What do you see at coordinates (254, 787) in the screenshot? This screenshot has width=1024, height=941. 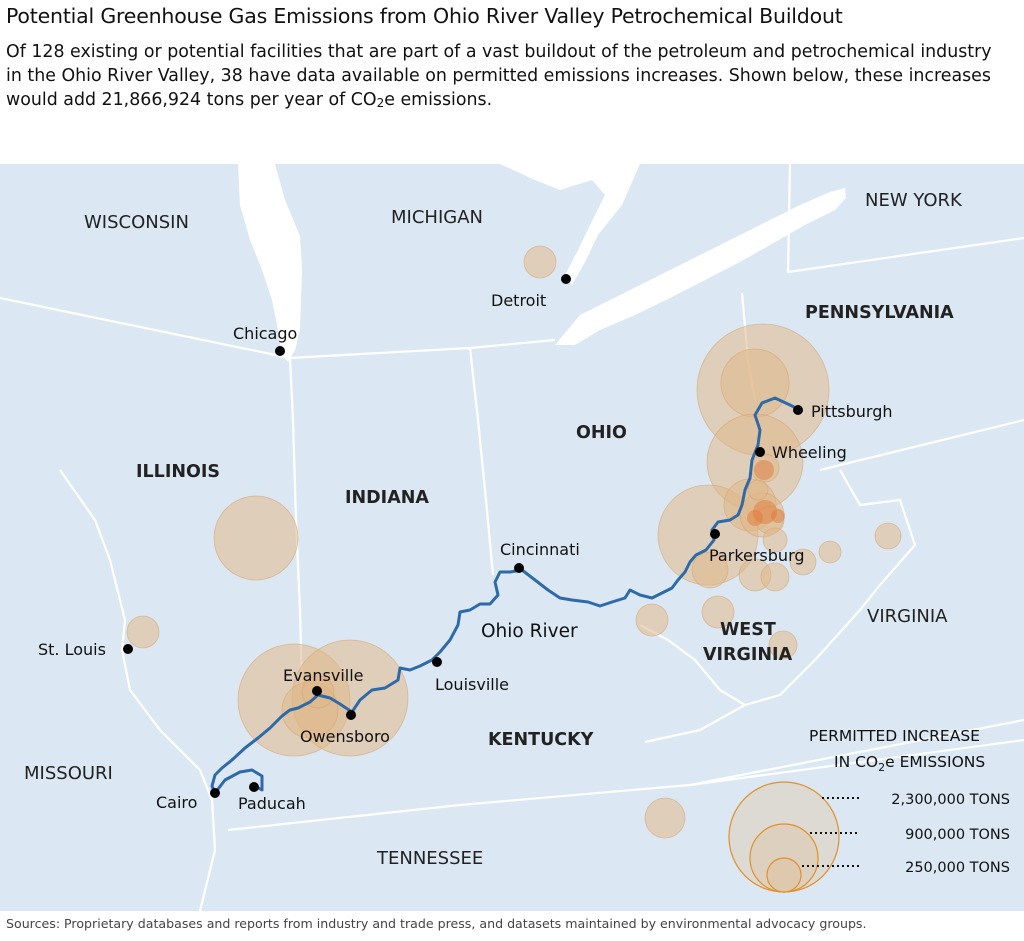 I see `city-dot-paducah` at bounding box center [254, 787].